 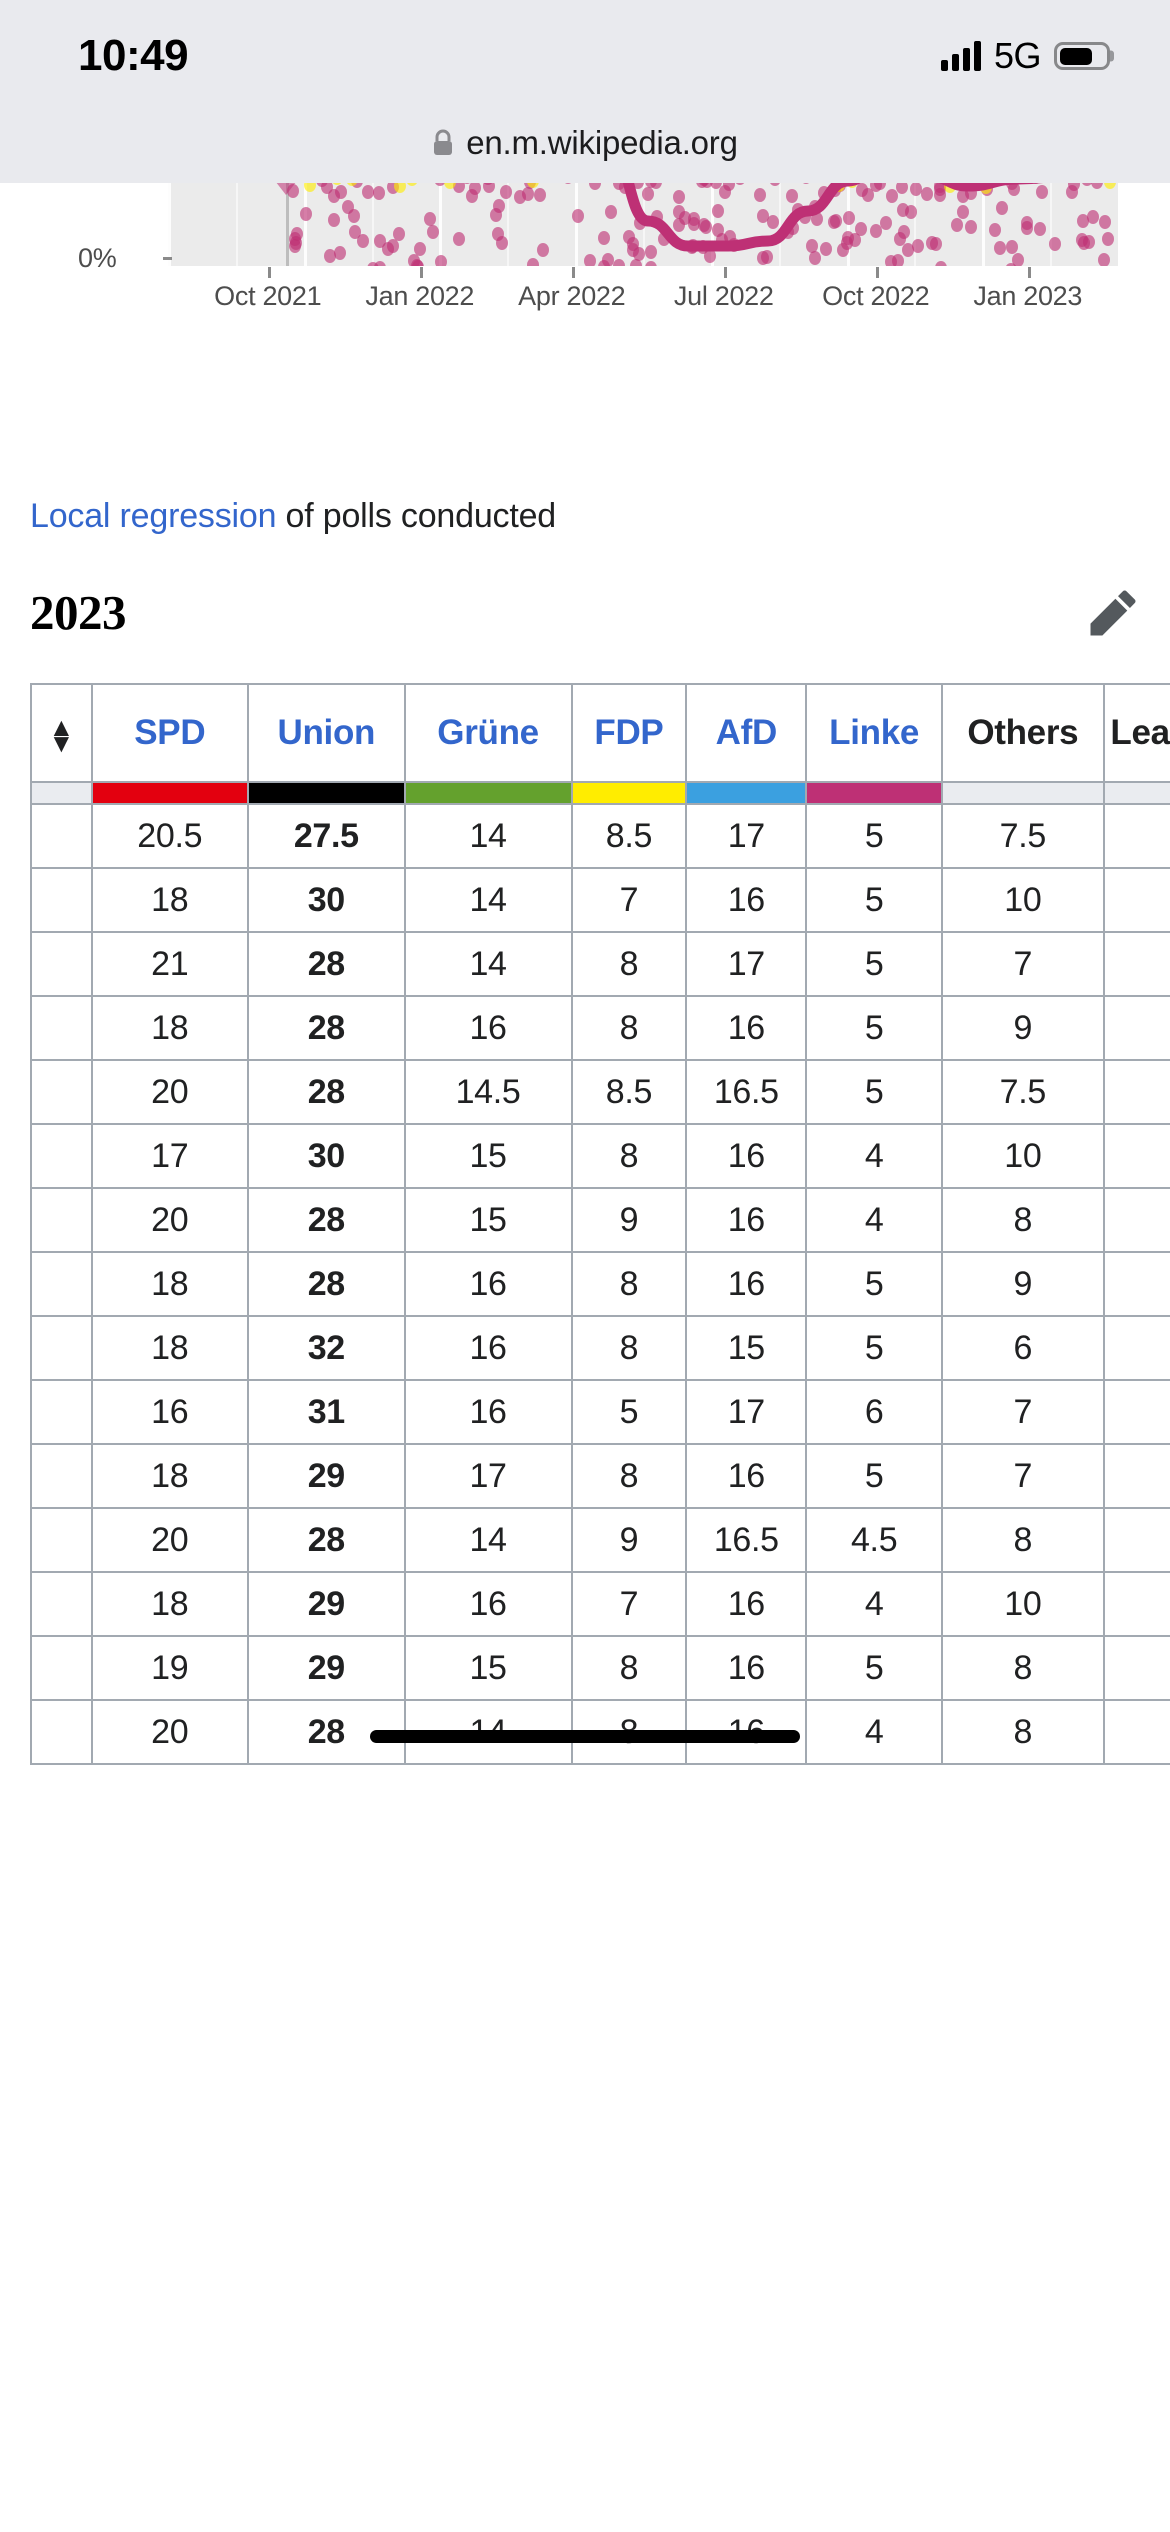 What do you see at coordinates (746, 1092) in the screenshot?
I see `table-cell-afd: 16.5` at bounding box center [746, 1092].